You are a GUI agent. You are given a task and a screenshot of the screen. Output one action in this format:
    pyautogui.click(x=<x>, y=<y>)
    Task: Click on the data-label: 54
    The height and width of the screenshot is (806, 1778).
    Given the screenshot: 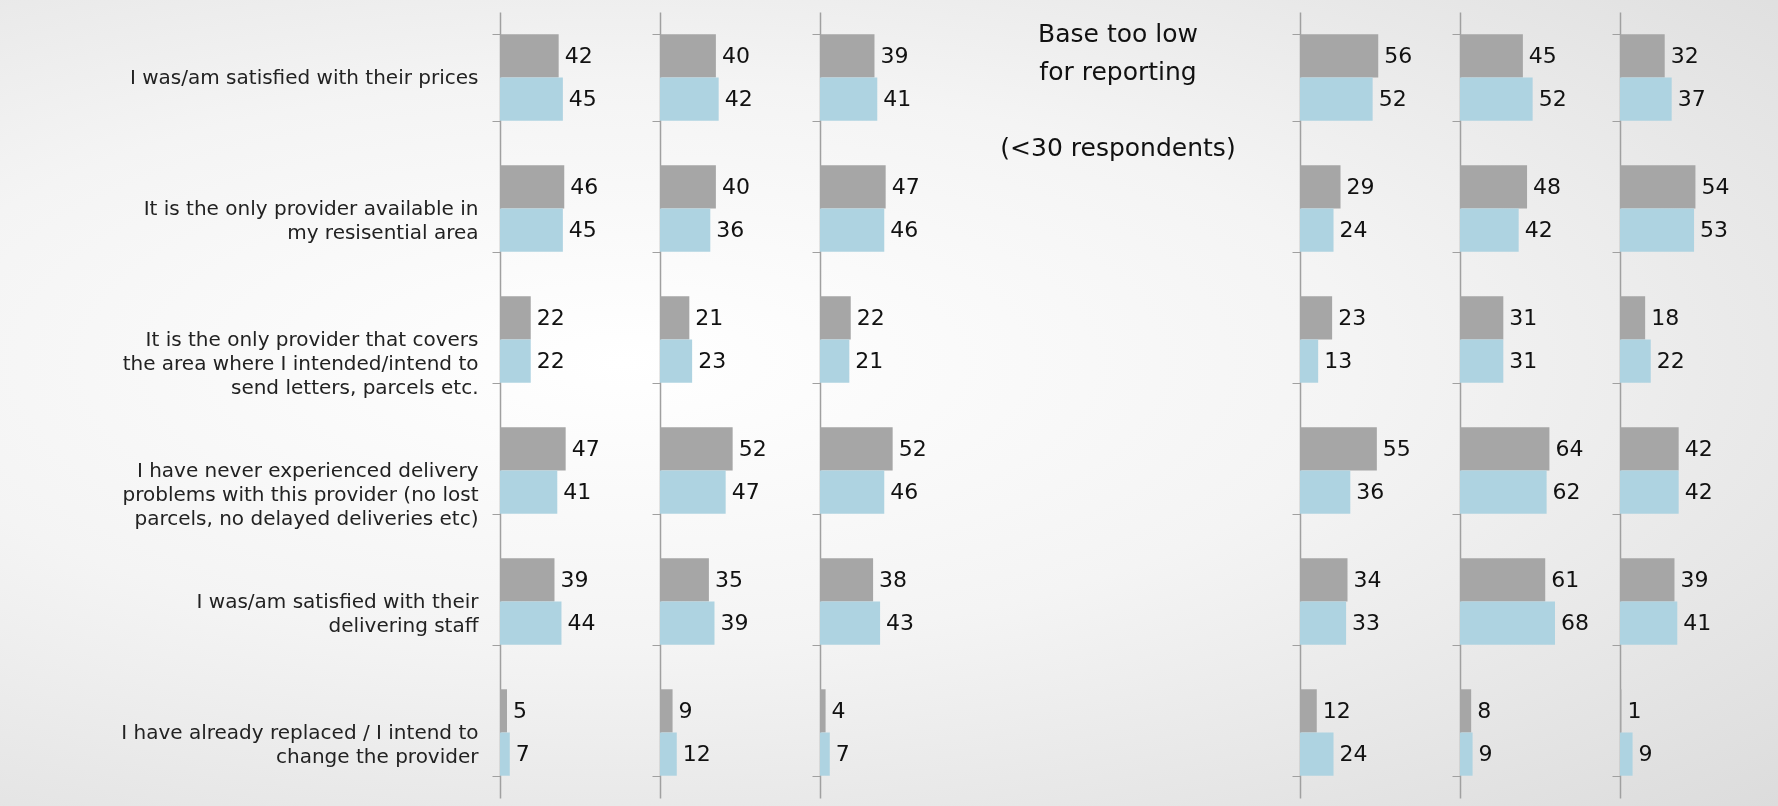 What is the action you would take?
    pyautogui.click(x=1715, y=186)
    